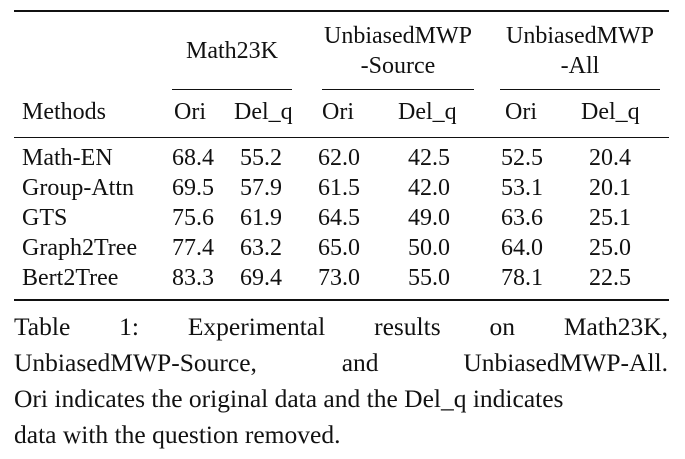 The image size is (685, 459). Describe the element at coordinates (64, 112) in the screenshot. I see `column-header-methods: Methods` at that location.